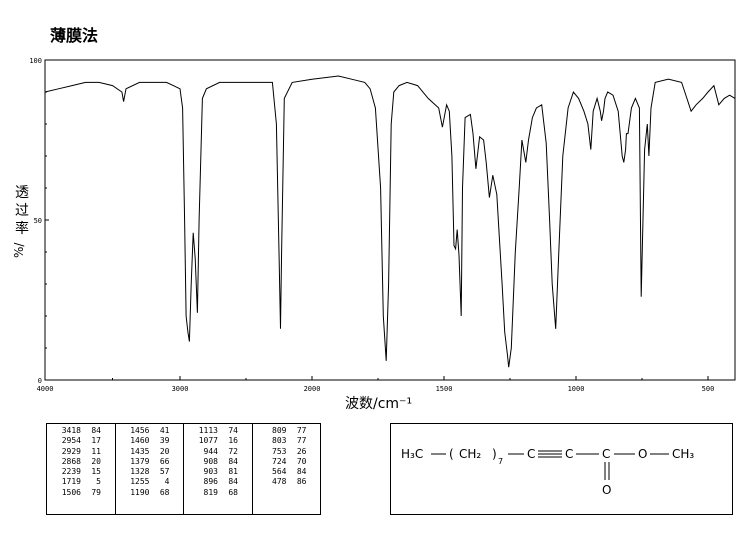 The width and height of the screenshot is (741, 539). What do you see at coordinates (167, 482) in the screenshot?
I see `peak-transmittance: 4` at bounding box center [167, 482].